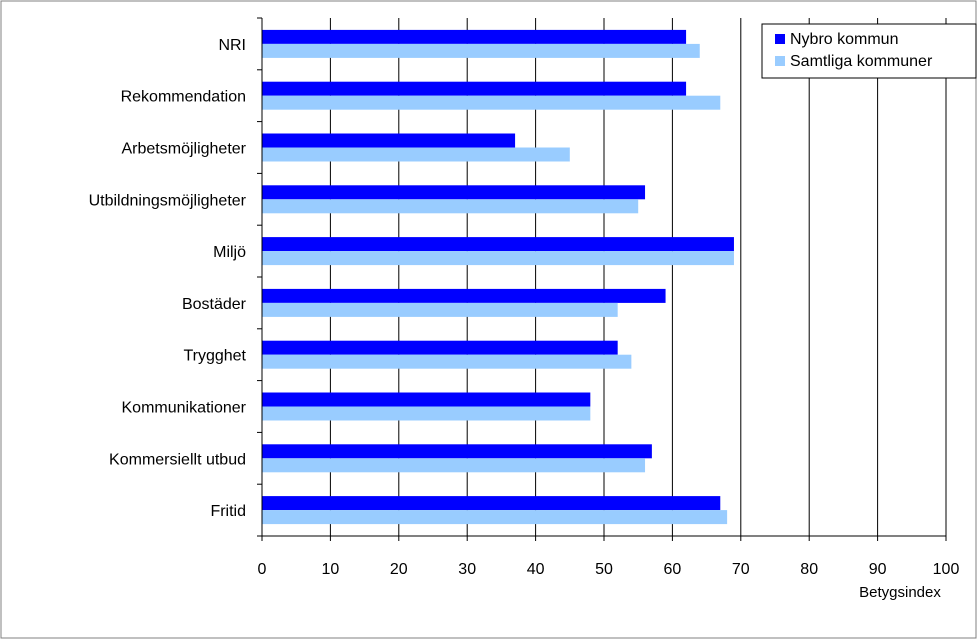  I want to click on legend-label: Samtliga kommuner, so click(861, 61).